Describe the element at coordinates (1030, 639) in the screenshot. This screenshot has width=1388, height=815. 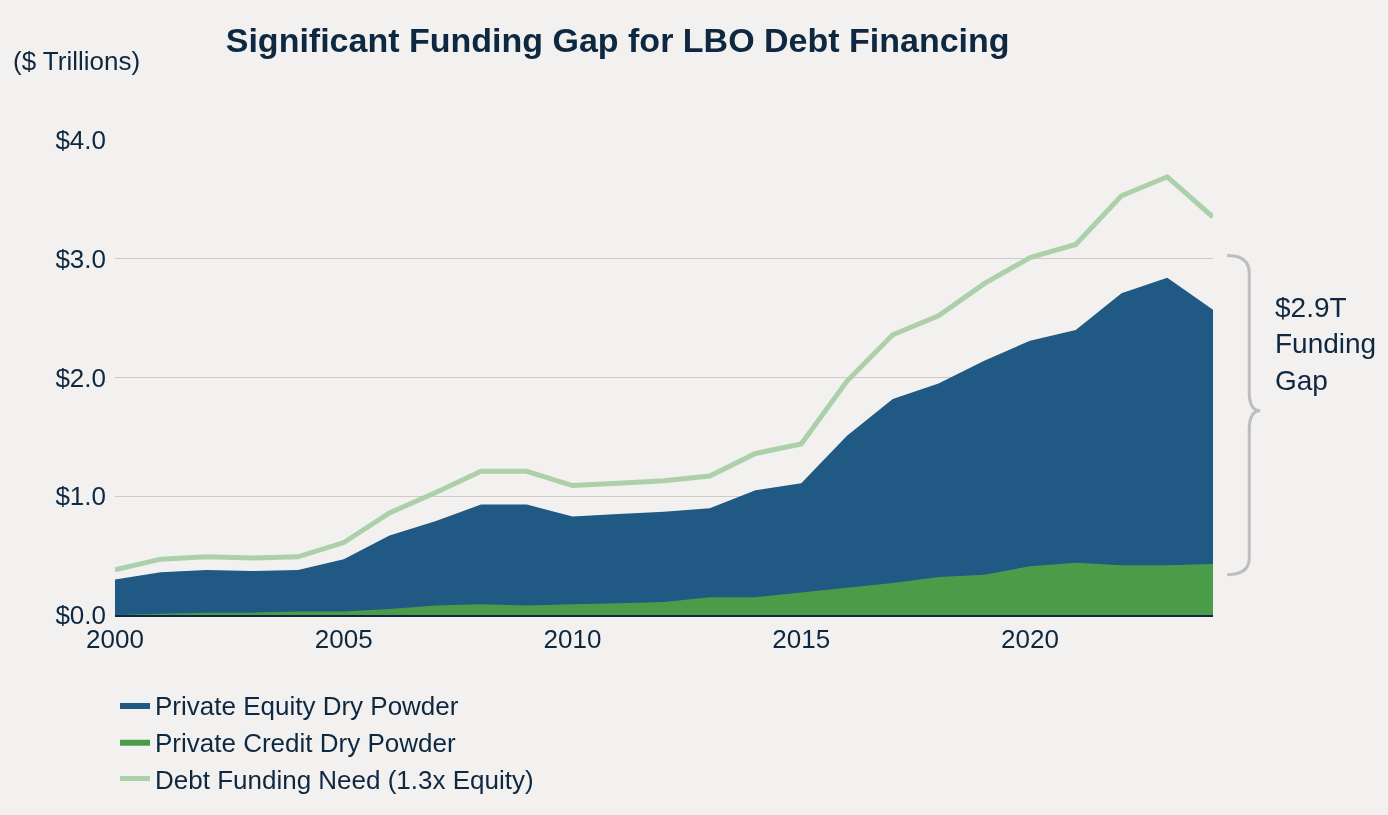
I see `x-tick-label: 2020` at that location.